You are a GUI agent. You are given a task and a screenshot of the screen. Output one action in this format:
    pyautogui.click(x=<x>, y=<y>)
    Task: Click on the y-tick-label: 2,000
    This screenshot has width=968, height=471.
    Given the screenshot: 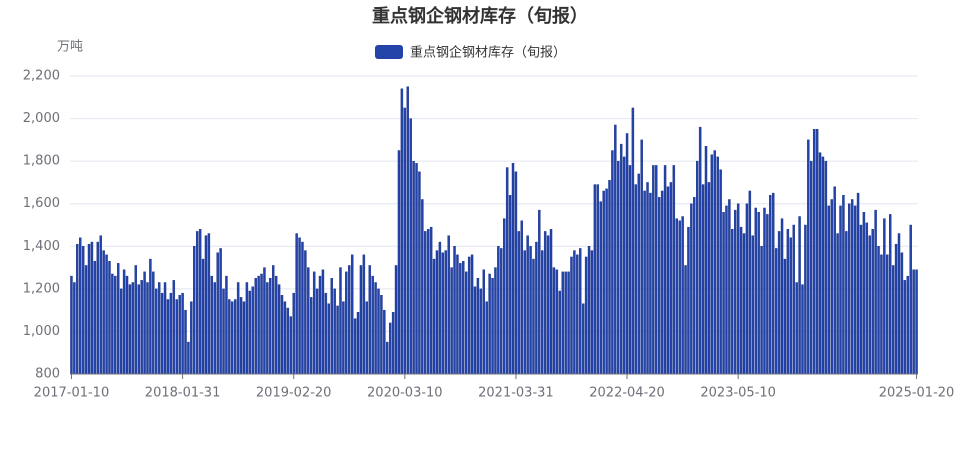 What is the action you would take?
    pyautogui.click(x=41, y=118)
    